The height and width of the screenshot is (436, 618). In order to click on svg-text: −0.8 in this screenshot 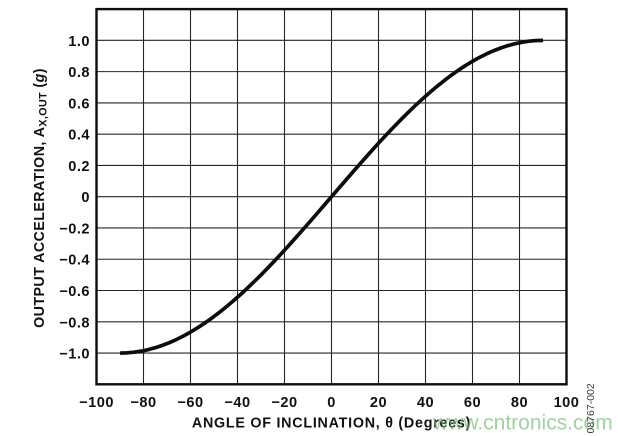, I will do `click(74, 323)`.